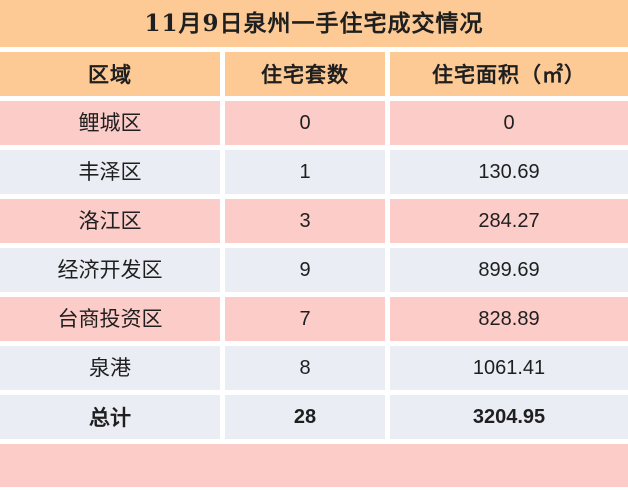 The height and width of the screenshot is (491, 628). Describe the element at coordinates (110, 74) in the screenshot. I see `col-header-region: 区域` at that location.